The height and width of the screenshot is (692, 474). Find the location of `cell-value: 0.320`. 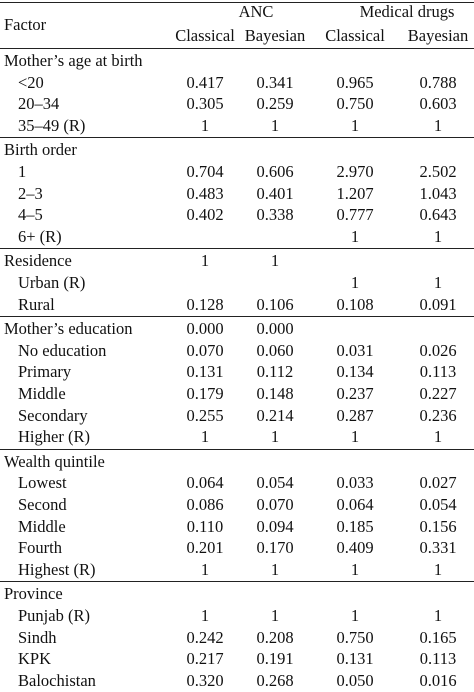

cell-value: 0.320 is located at coordinates (205, 680).